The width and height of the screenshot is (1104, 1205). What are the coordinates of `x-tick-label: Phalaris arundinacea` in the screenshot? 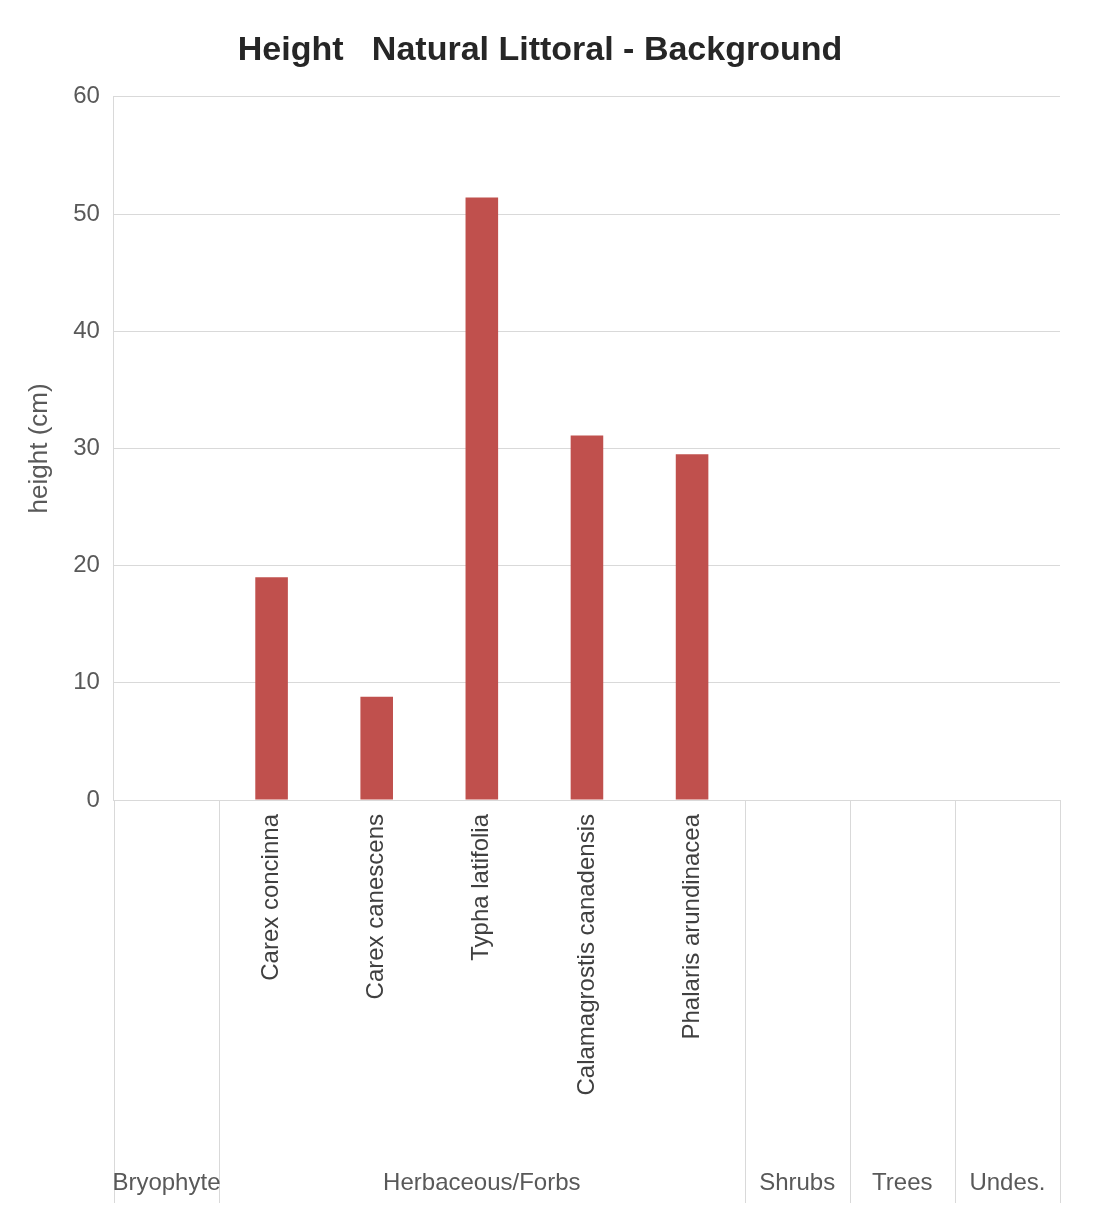 It's located at (690, 926).